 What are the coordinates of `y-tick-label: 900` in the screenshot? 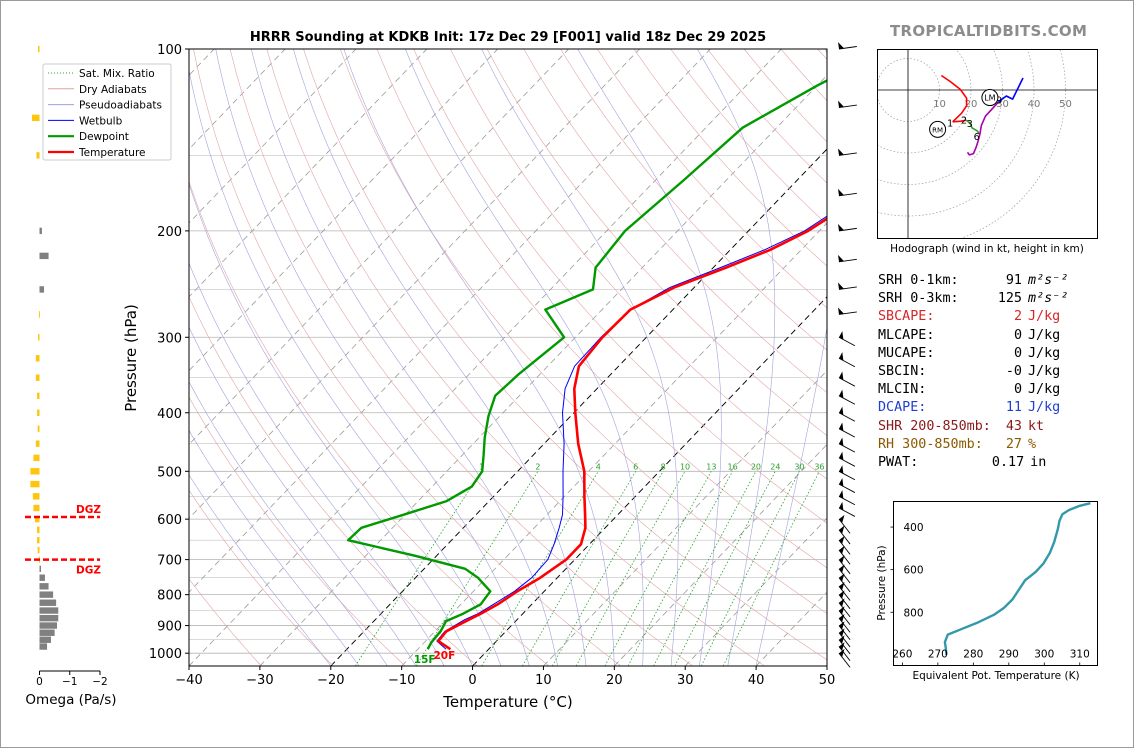 It's located at (169, 627).